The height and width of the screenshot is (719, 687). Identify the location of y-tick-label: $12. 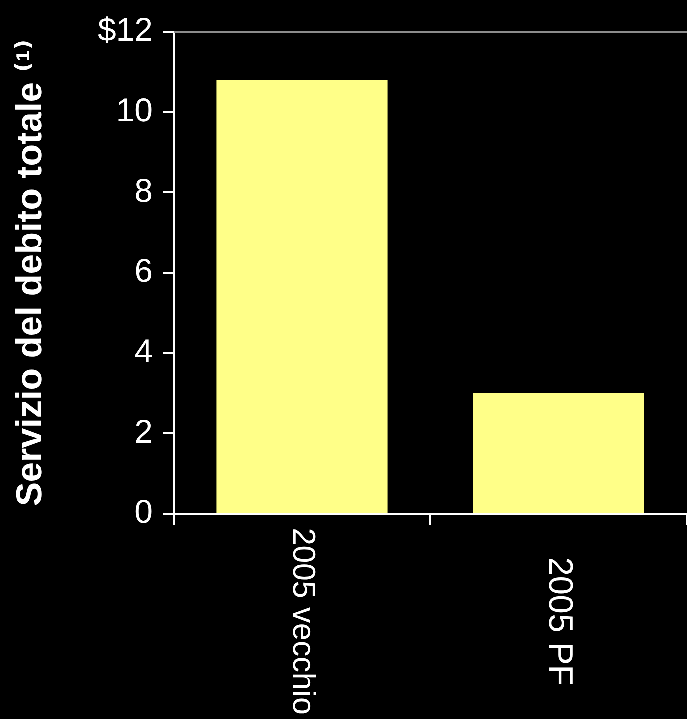
(125, 29).